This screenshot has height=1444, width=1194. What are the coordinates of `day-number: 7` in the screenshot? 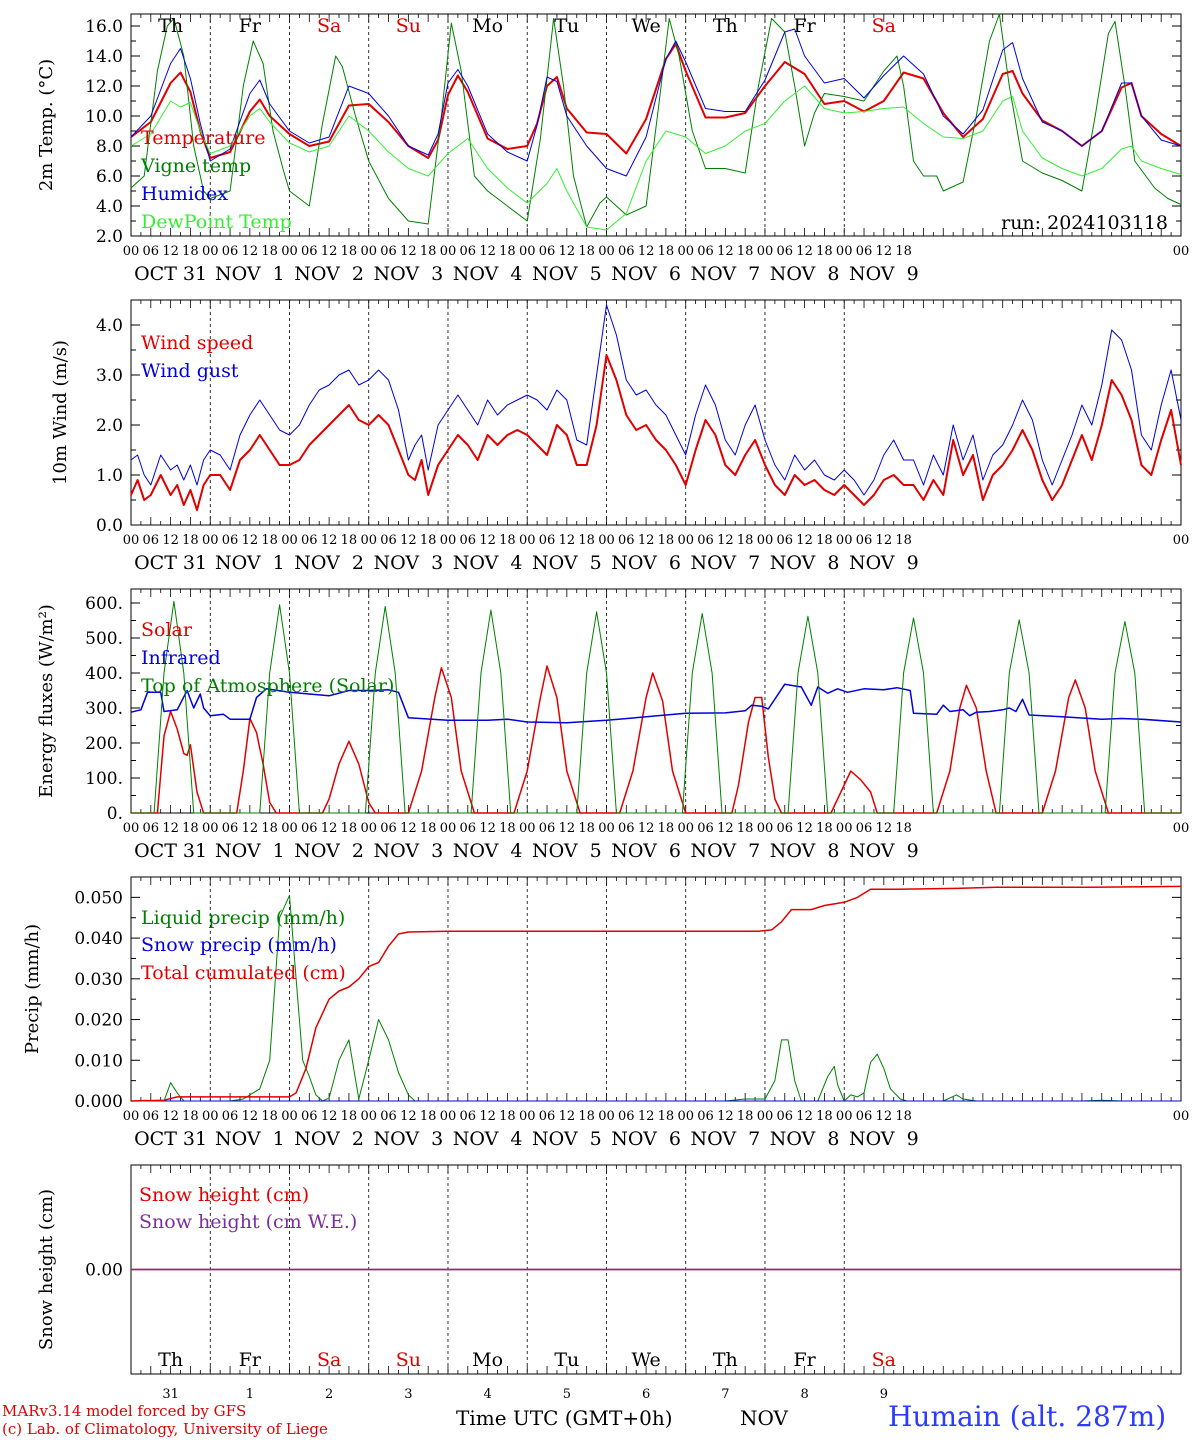 It's located at (725, 1394).